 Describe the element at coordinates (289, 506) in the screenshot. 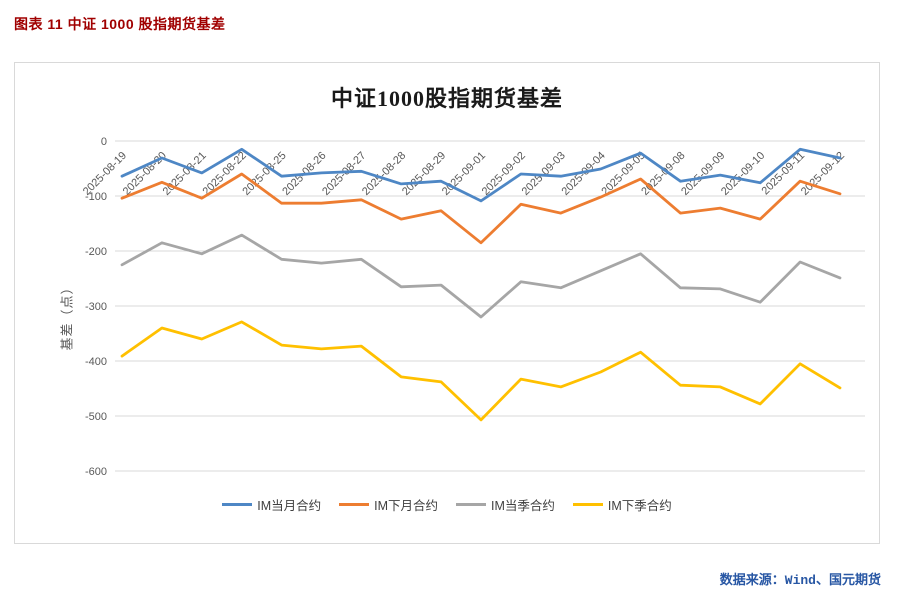

I see `legend-label: IM当月合约` at that location.